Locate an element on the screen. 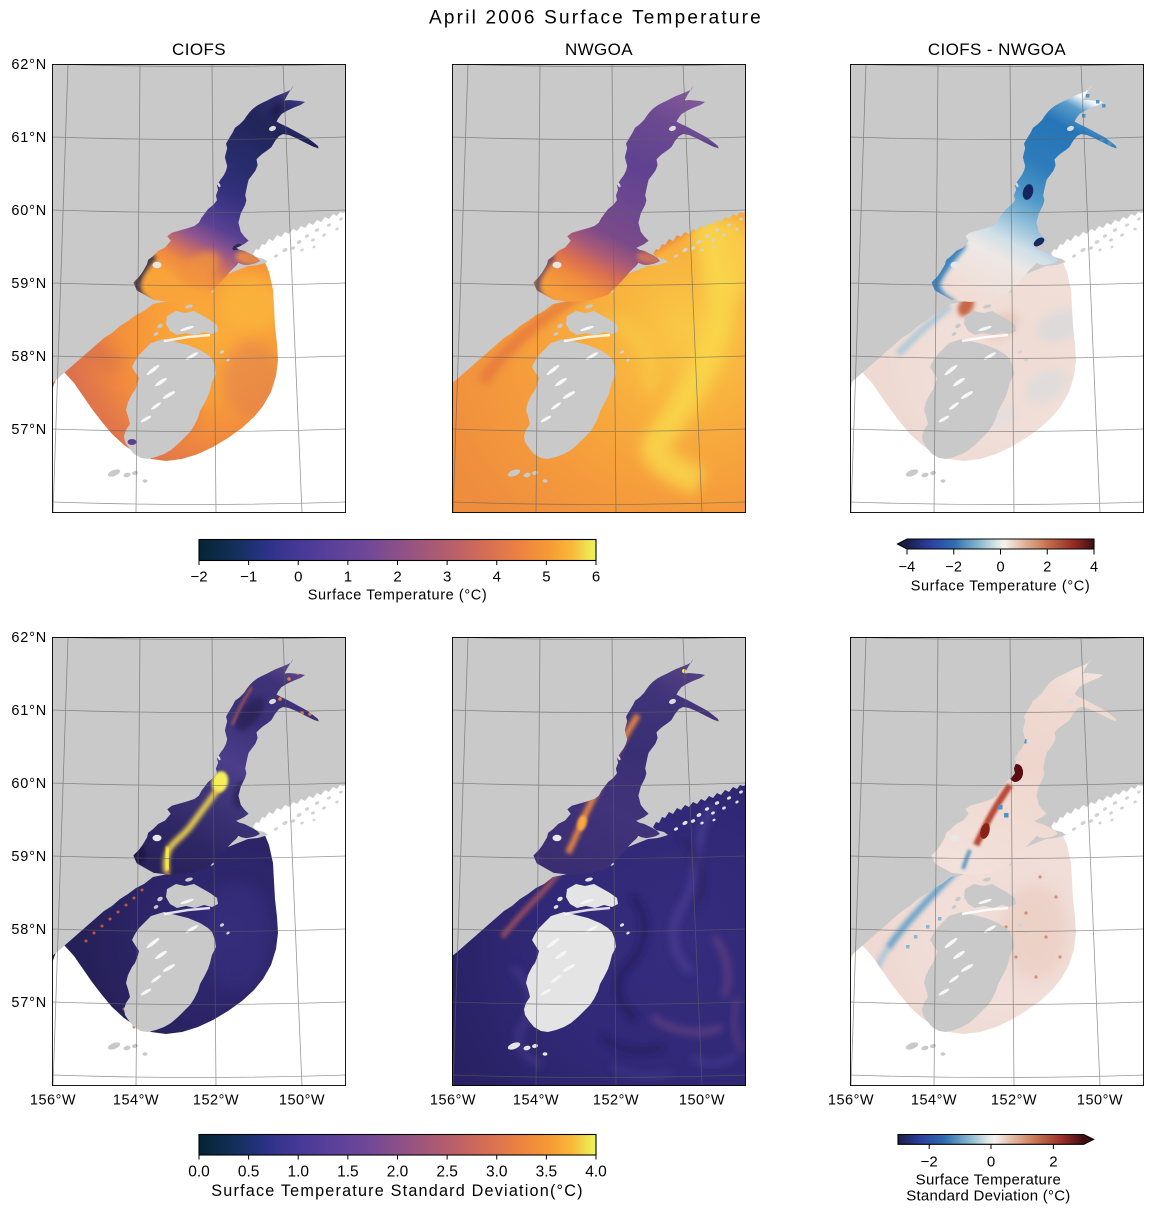 The width and height of the screenshot is (1151, 1214). svg-text: 1.0 is located at coordinates (298, 1172).